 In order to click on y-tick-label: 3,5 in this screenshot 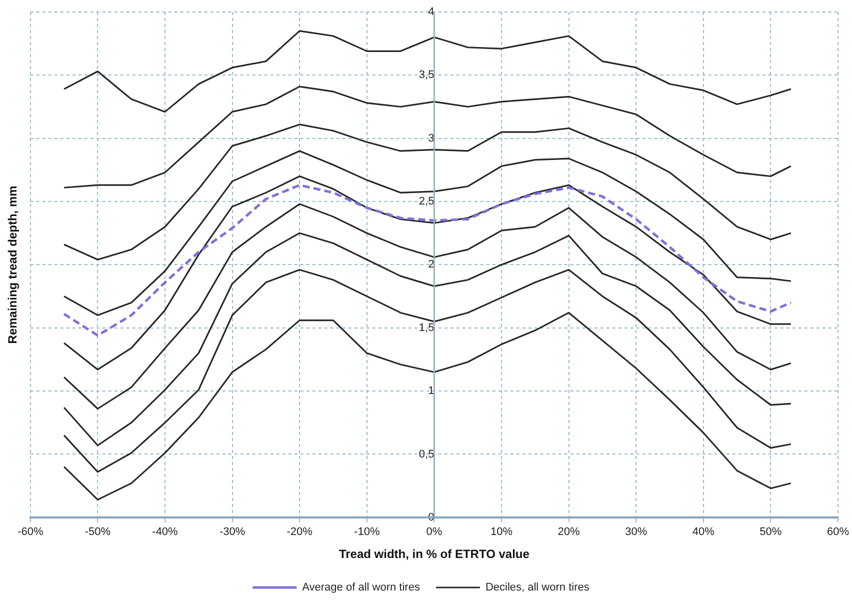, I will do `click(426, 75)`.